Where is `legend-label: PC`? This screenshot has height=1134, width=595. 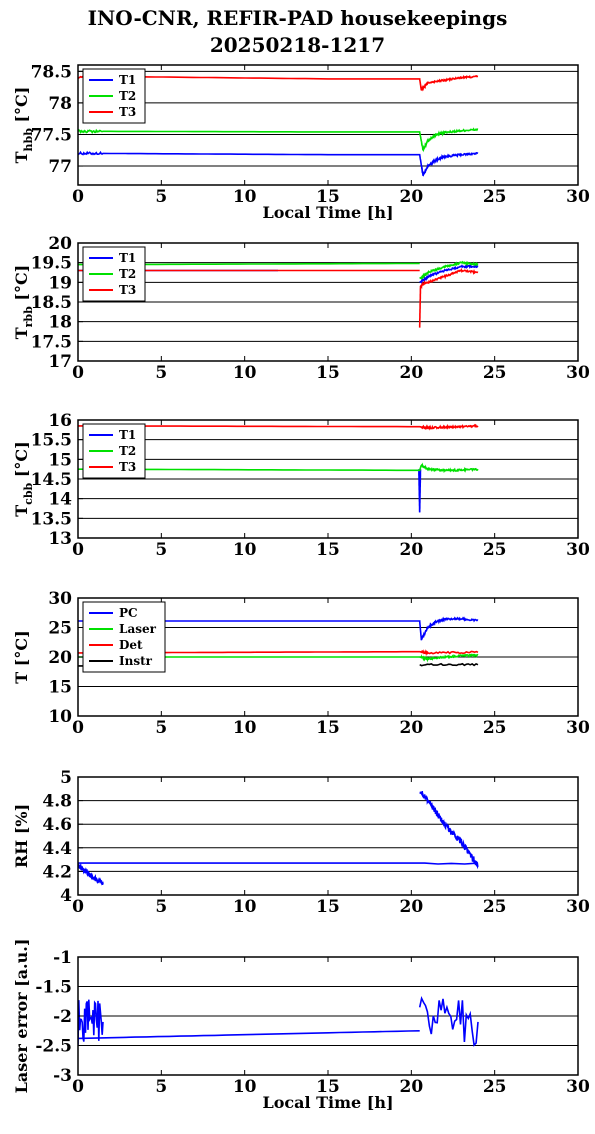
legend-label: PC is located at coordinates (128, 613).